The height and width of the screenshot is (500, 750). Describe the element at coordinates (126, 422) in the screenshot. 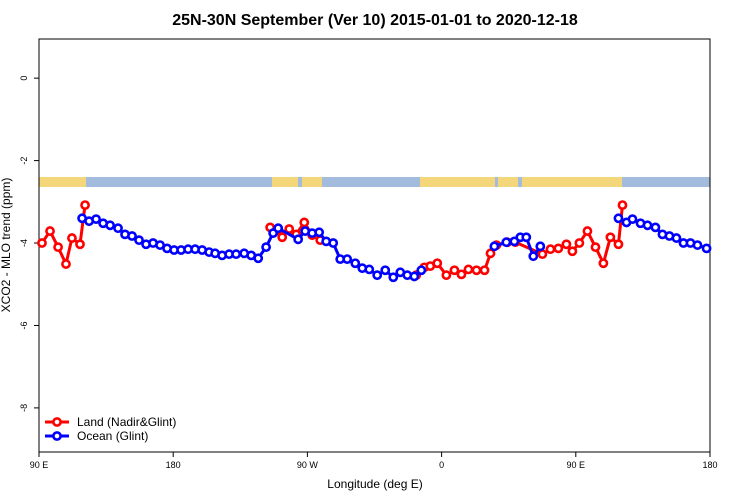

I see `legend-label: Land (Nadir&Glint)` at that location.